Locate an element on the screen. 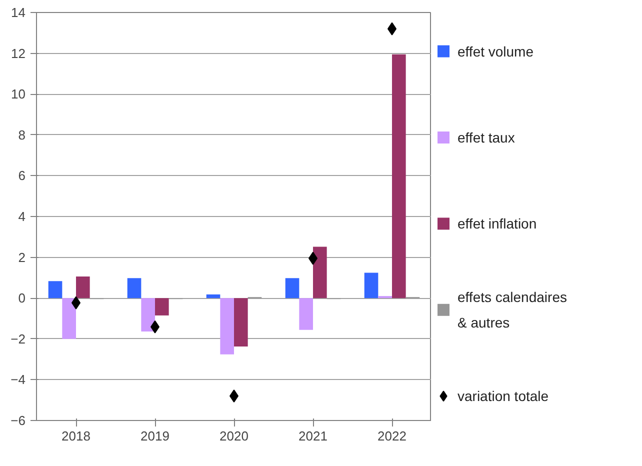  y-tick-label: 2 is located at coordinates (22, 257).